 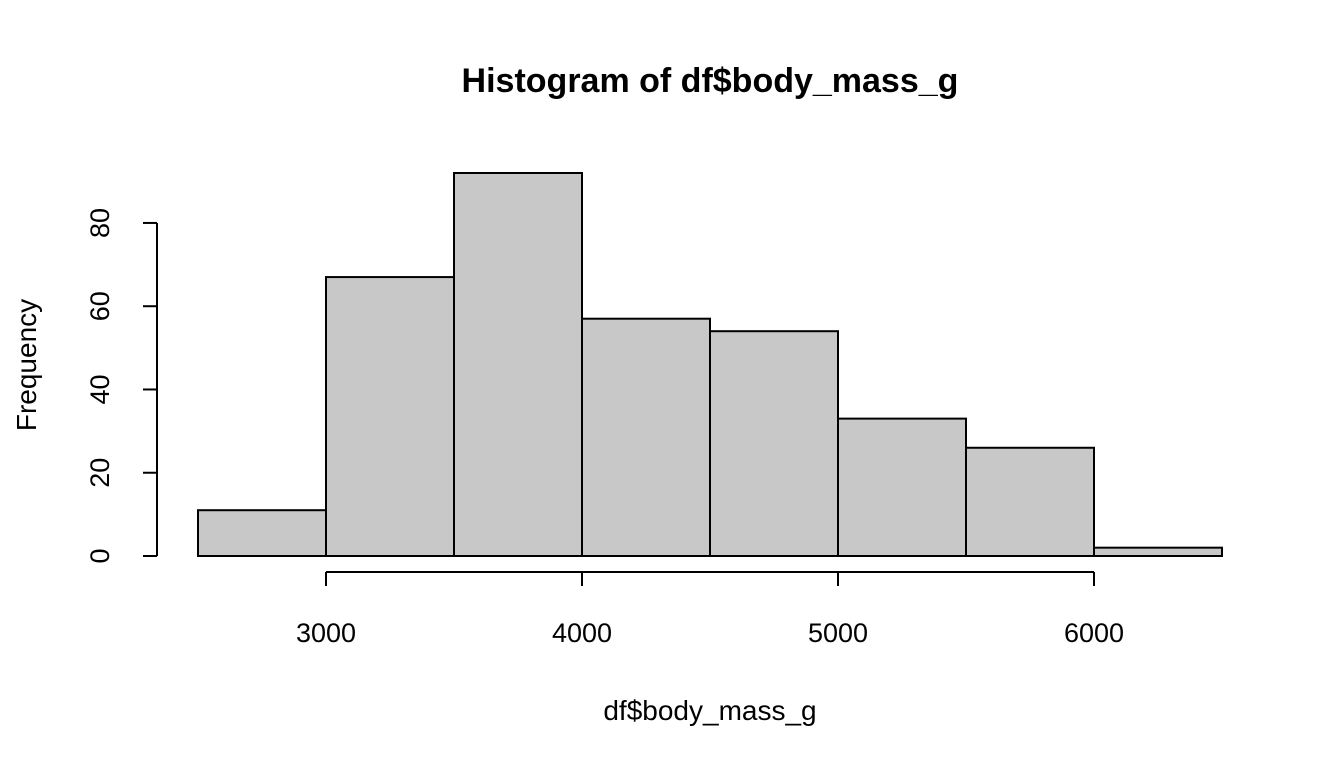 I want to click on y-tick-label-0: 0, so click(x=100, y=555).